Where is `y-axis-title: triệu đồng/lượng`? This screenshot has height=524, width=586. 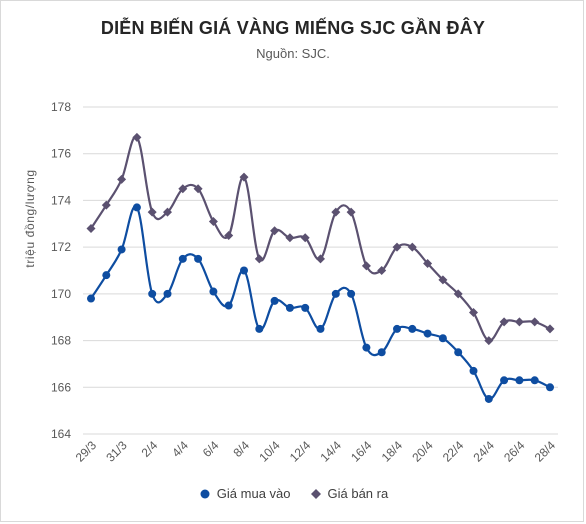
y-axis-title: triệu đồng/lượng is located at coordinates (30, 218).